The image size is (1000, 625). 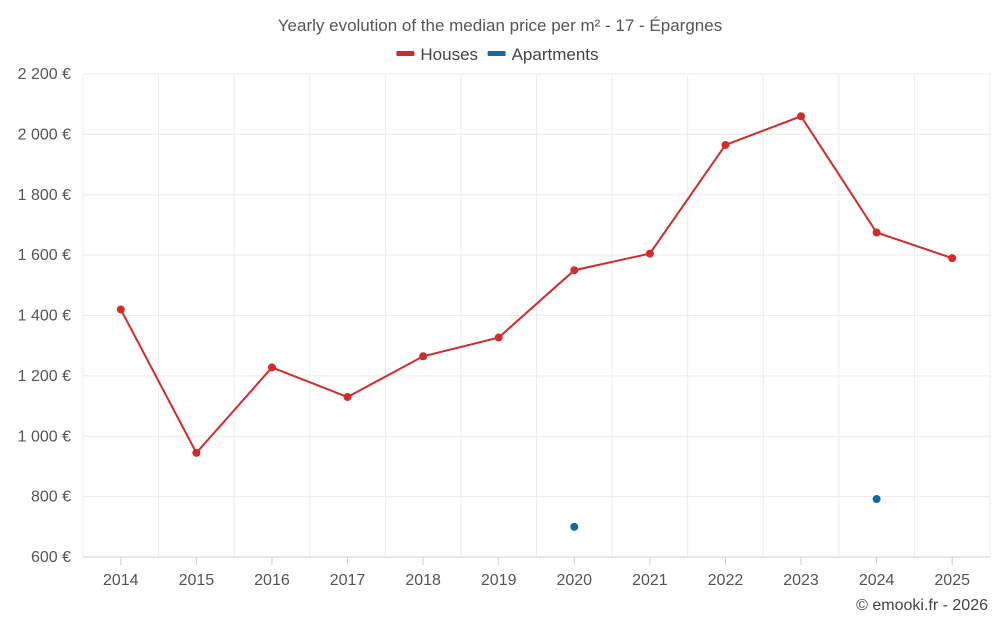 I want to click on x-tick-label: 2022, so click(x=726, y=580).